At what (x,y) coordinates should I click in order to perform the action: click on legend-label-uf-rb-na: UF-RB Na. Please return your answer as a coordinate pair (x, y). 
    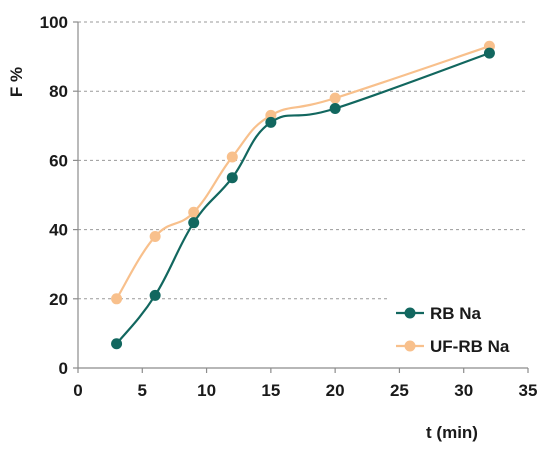
    Looking at the image, I should click on (470, 346).